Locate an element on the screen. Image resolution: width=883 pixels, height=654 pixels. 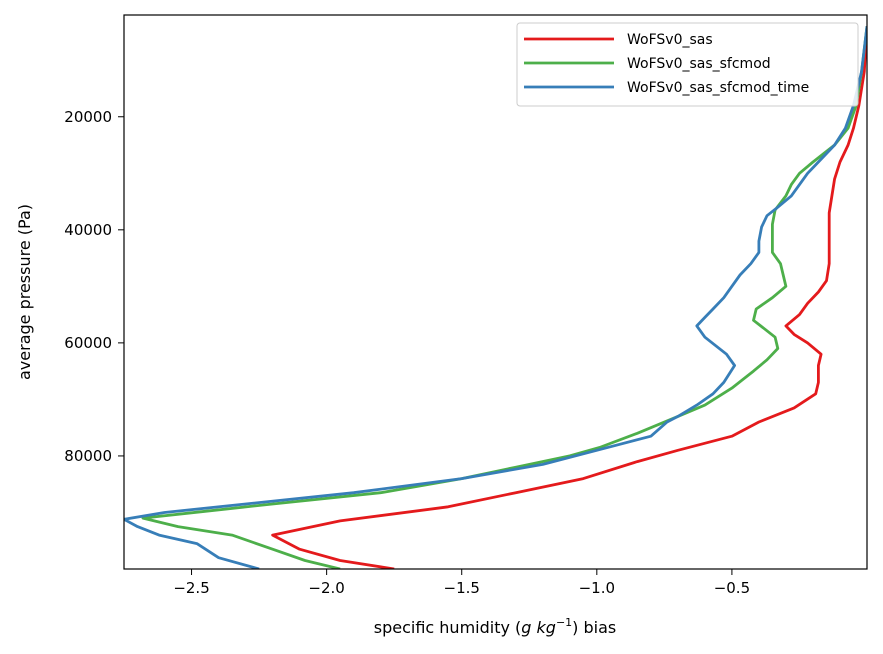
y-axis-label: average pressure (Pa) is located at coordinates (24, 292).